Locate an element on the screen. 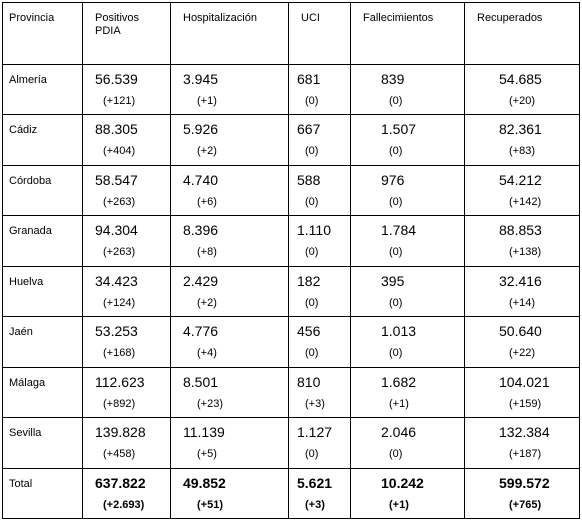 Image resolution: width=582 pixels, height=523 pixels. positivos-delta: (+892) is located at coordinates (119, 403).